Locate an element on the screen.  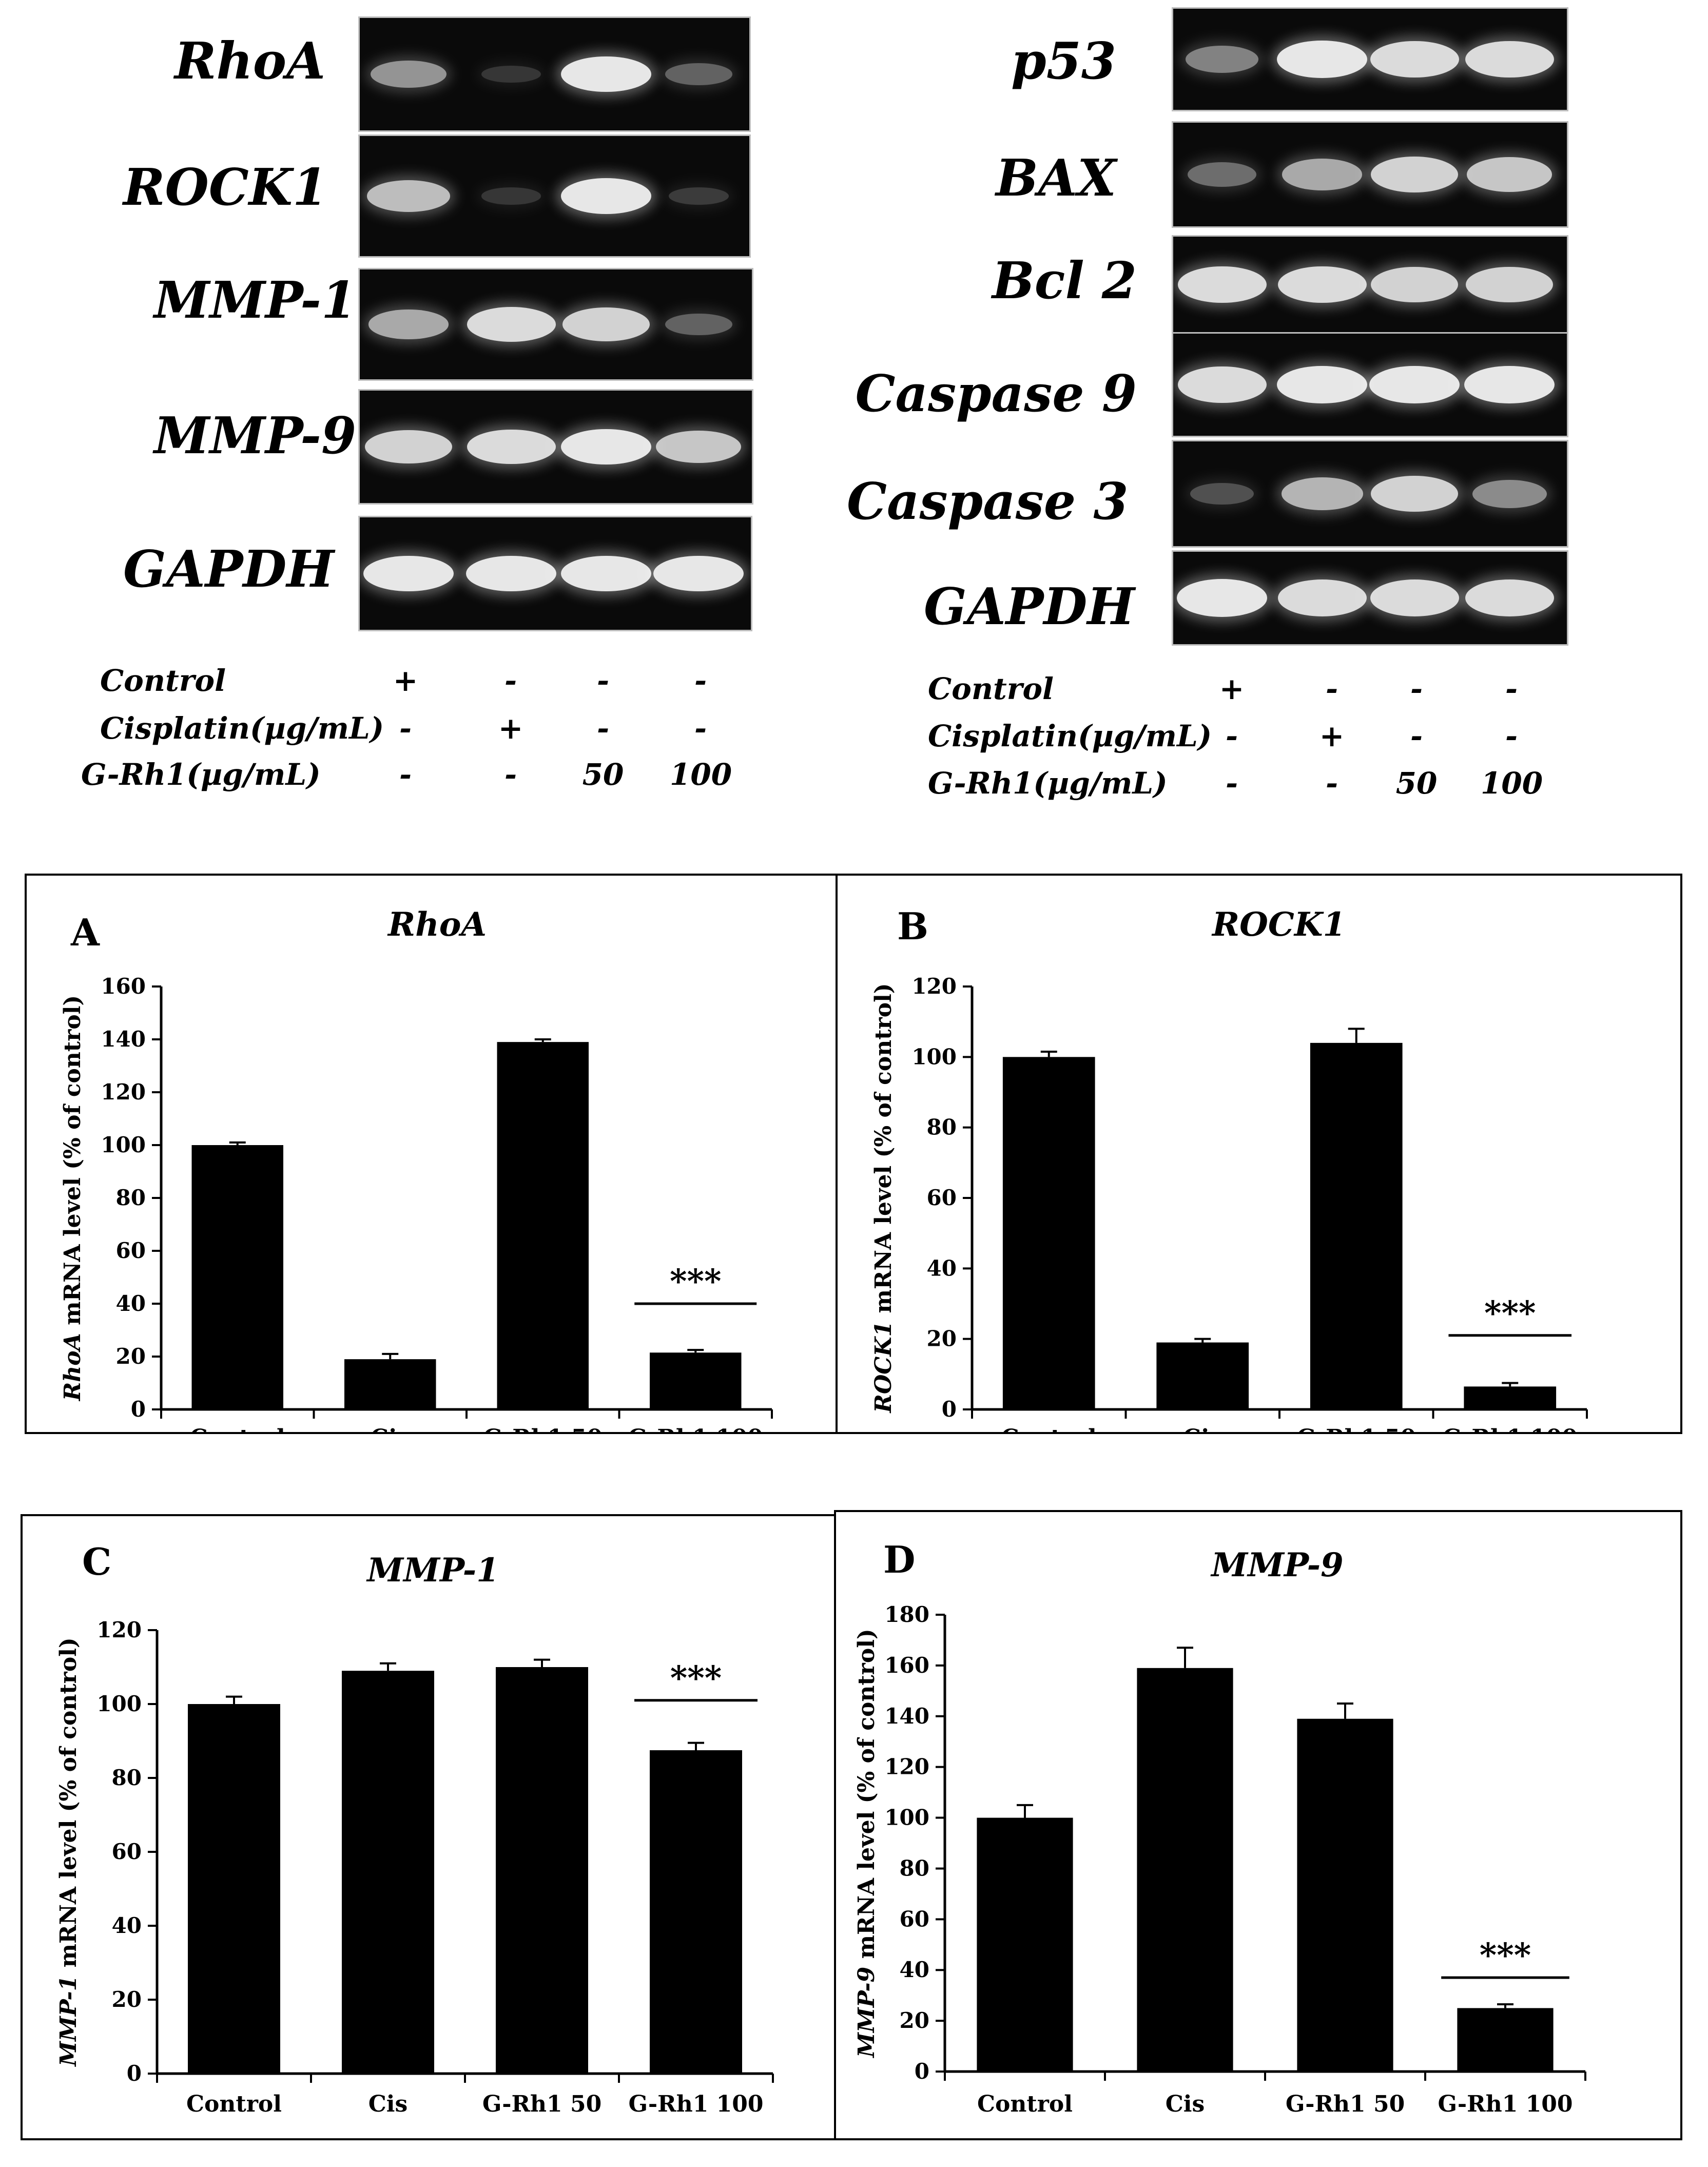
right-legend-grh1-label: G-Rh1(µg/mL) is located at coordinates (1048, 783).